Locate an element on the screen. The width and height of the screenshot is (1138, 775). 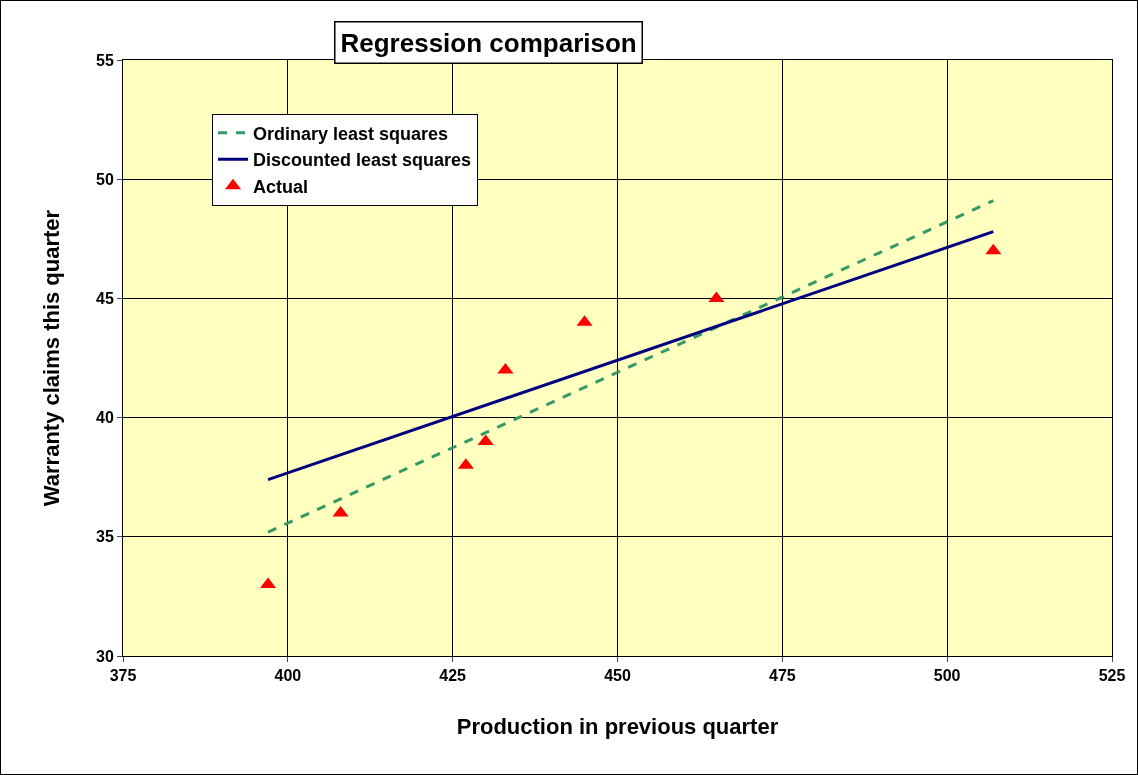
y-axis-title: Warranty claims this quarter is located at coordinates (51, 358).